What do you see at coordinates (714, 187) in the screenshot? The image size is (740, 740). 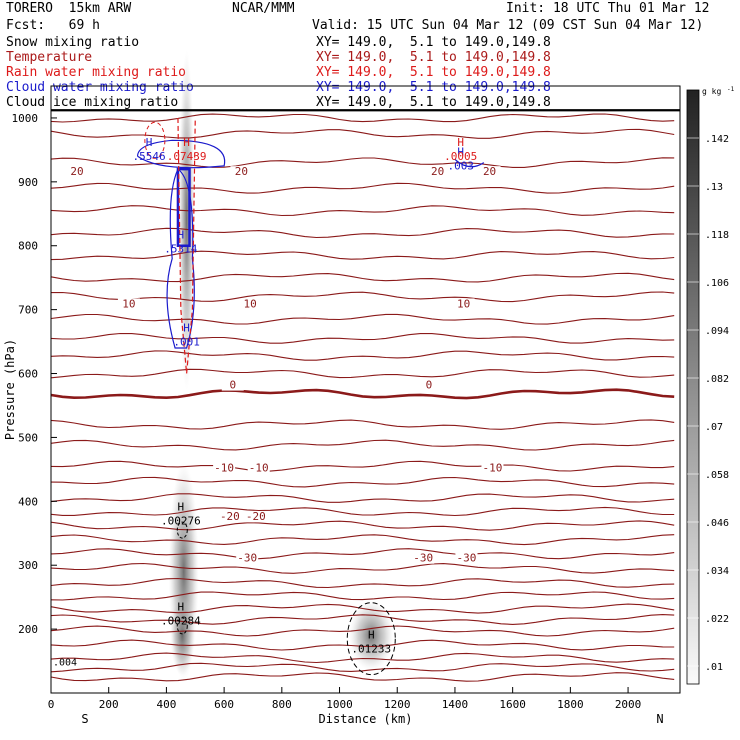 I see `colorbar-tick-label: .13` at bounding box center [714, 187].